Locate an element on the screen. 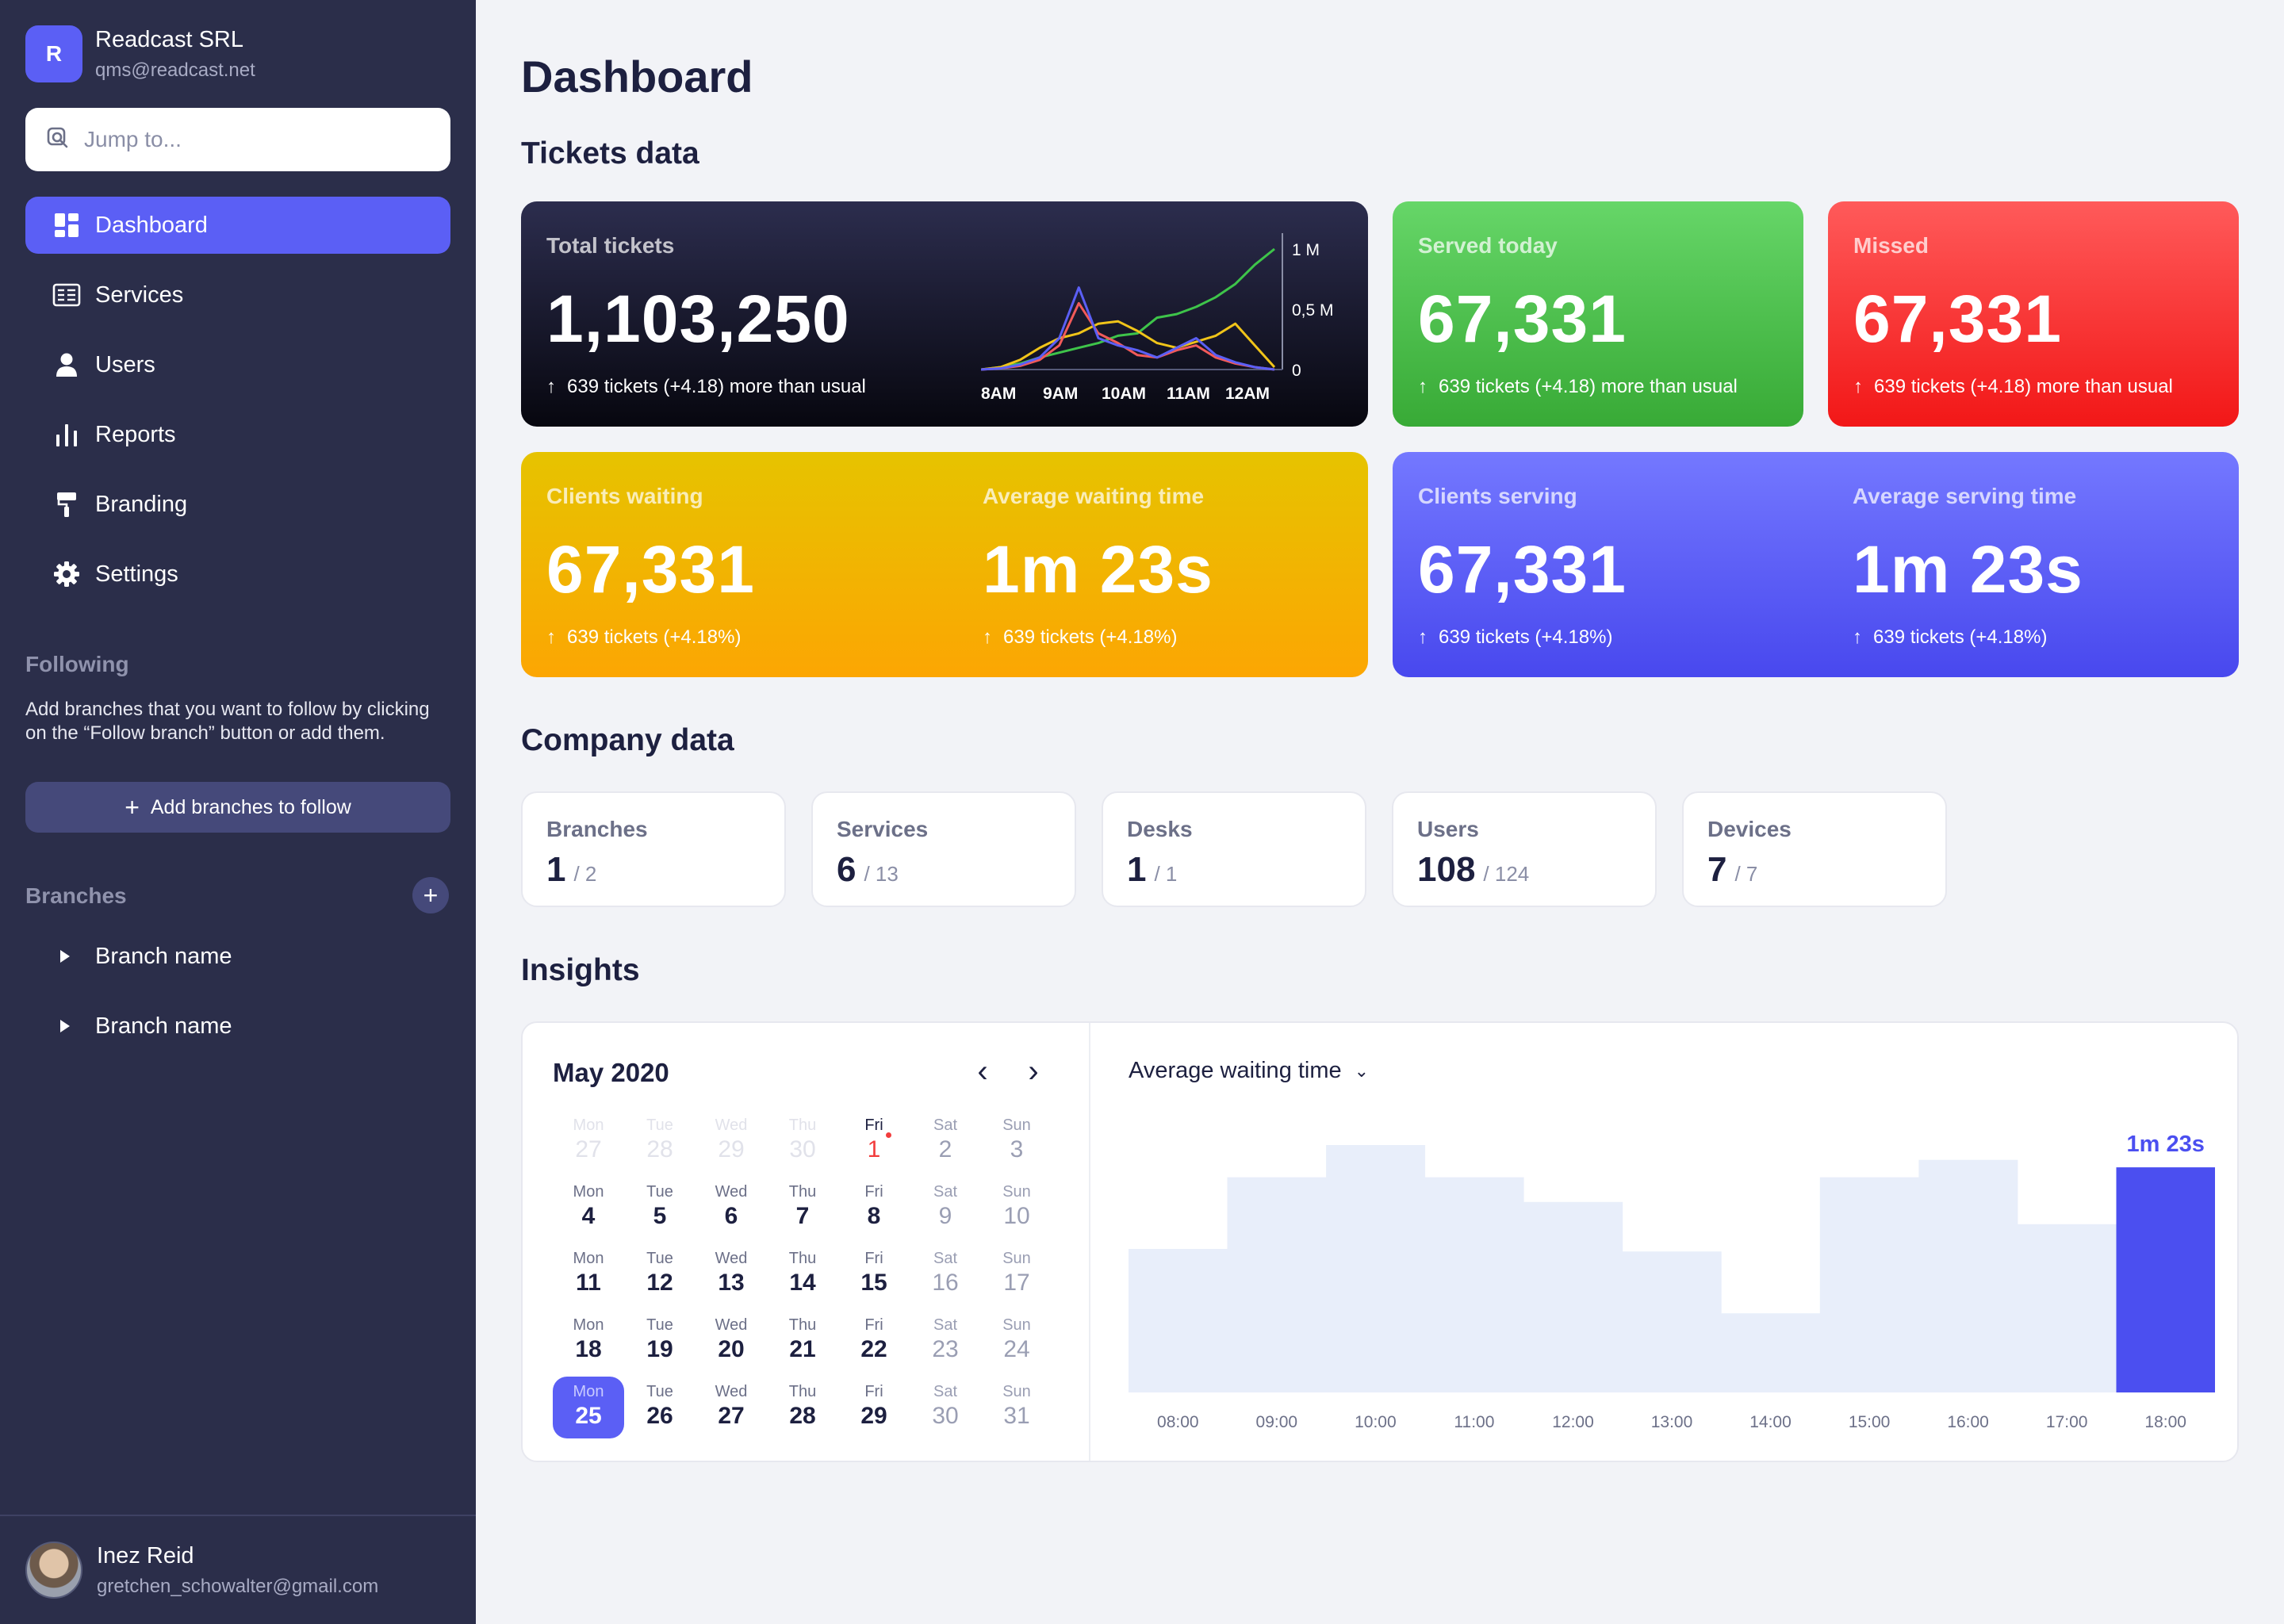  stat-count: 1 is located at coordinates (556, 869).